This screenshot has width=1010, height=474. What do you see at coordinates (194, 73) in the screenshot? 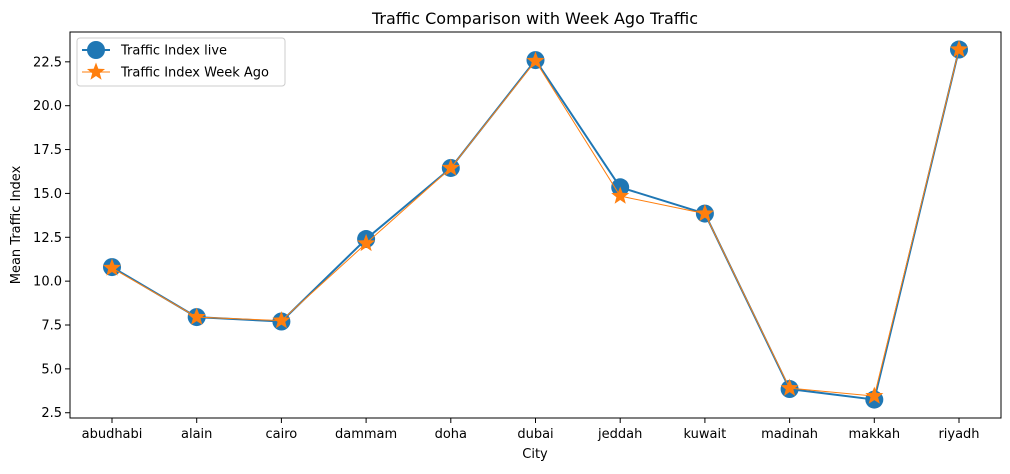
I see `legend-label: Traffic Index Week Ago` at bounding box center [194, 73].